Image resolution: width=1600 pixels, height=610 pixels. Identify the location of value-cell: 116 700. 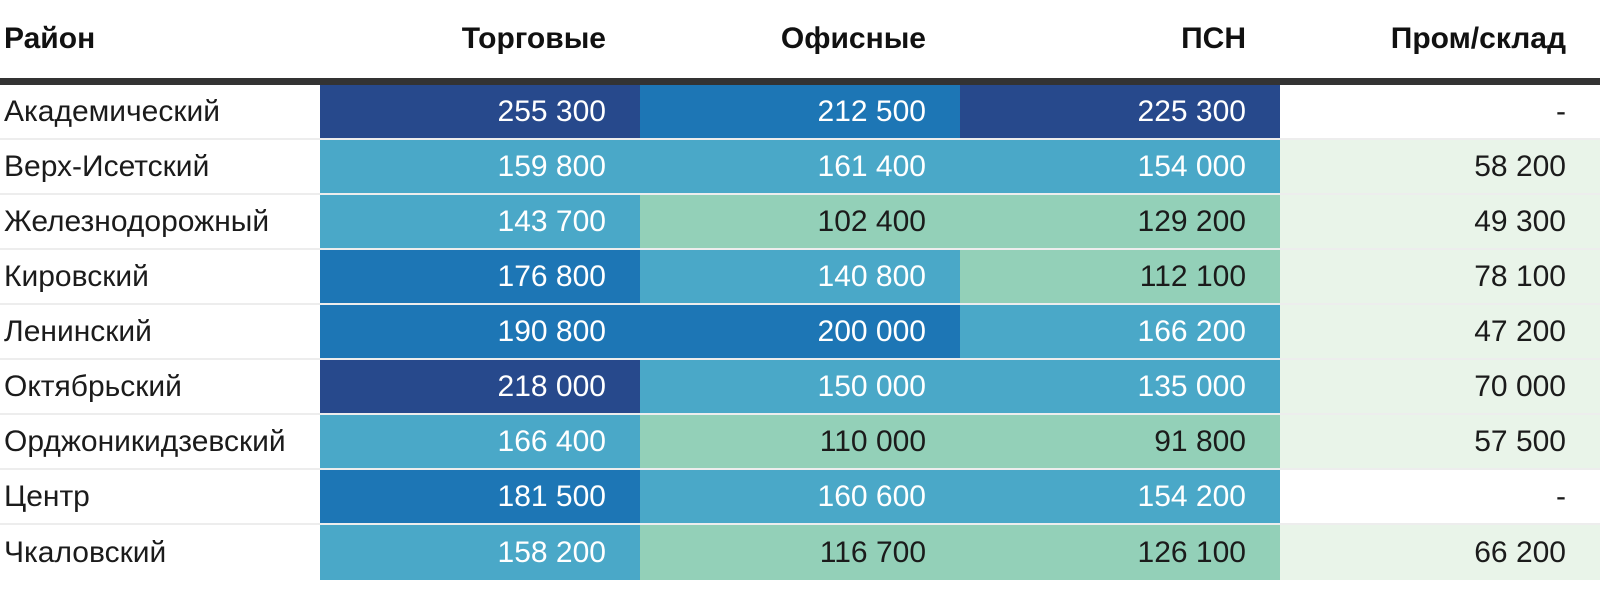
(800, 552).